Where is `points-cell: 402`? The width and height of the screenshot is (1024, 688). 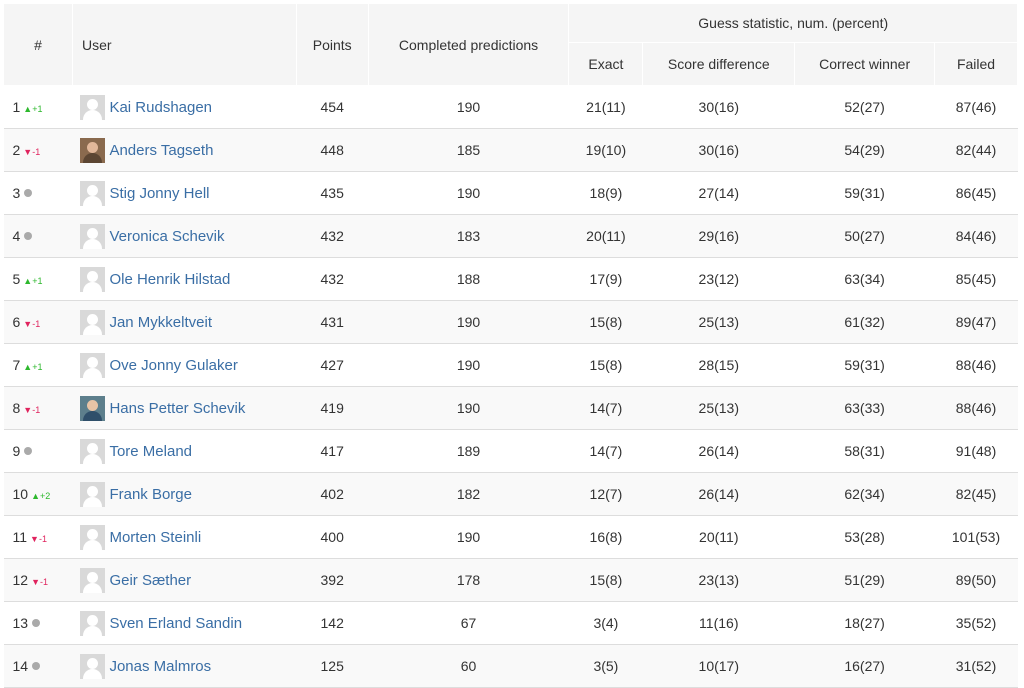 points-cell: 402 is located at coordinates (332, 494).